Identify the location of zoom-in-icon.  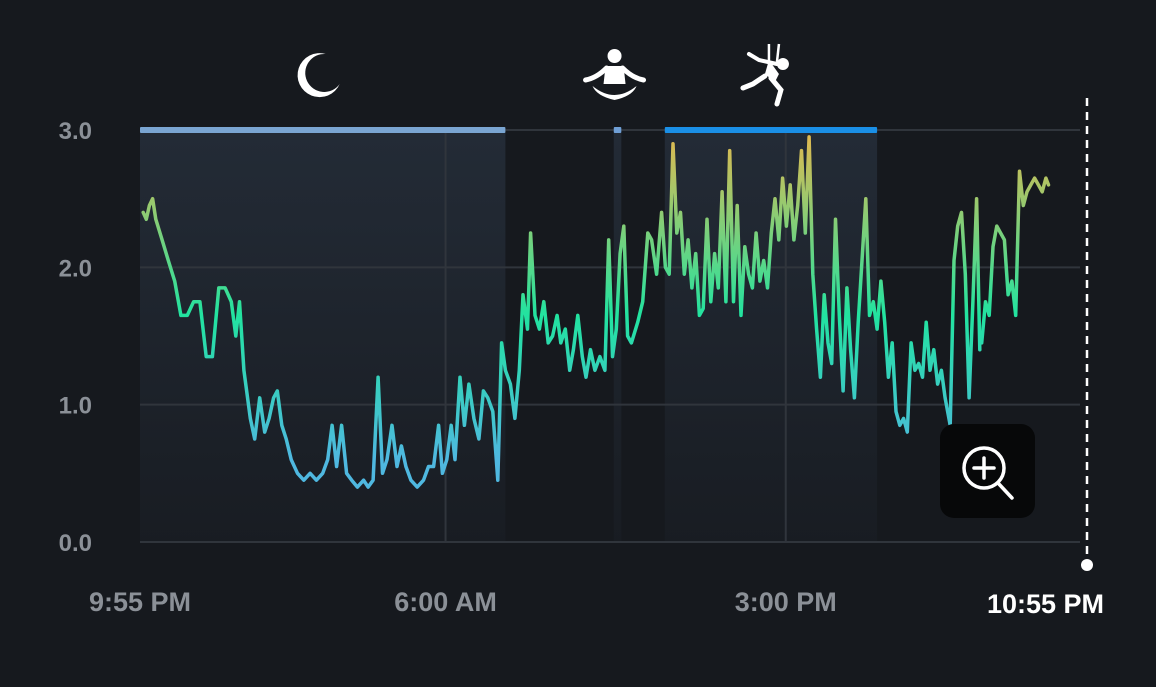
(988, 473).